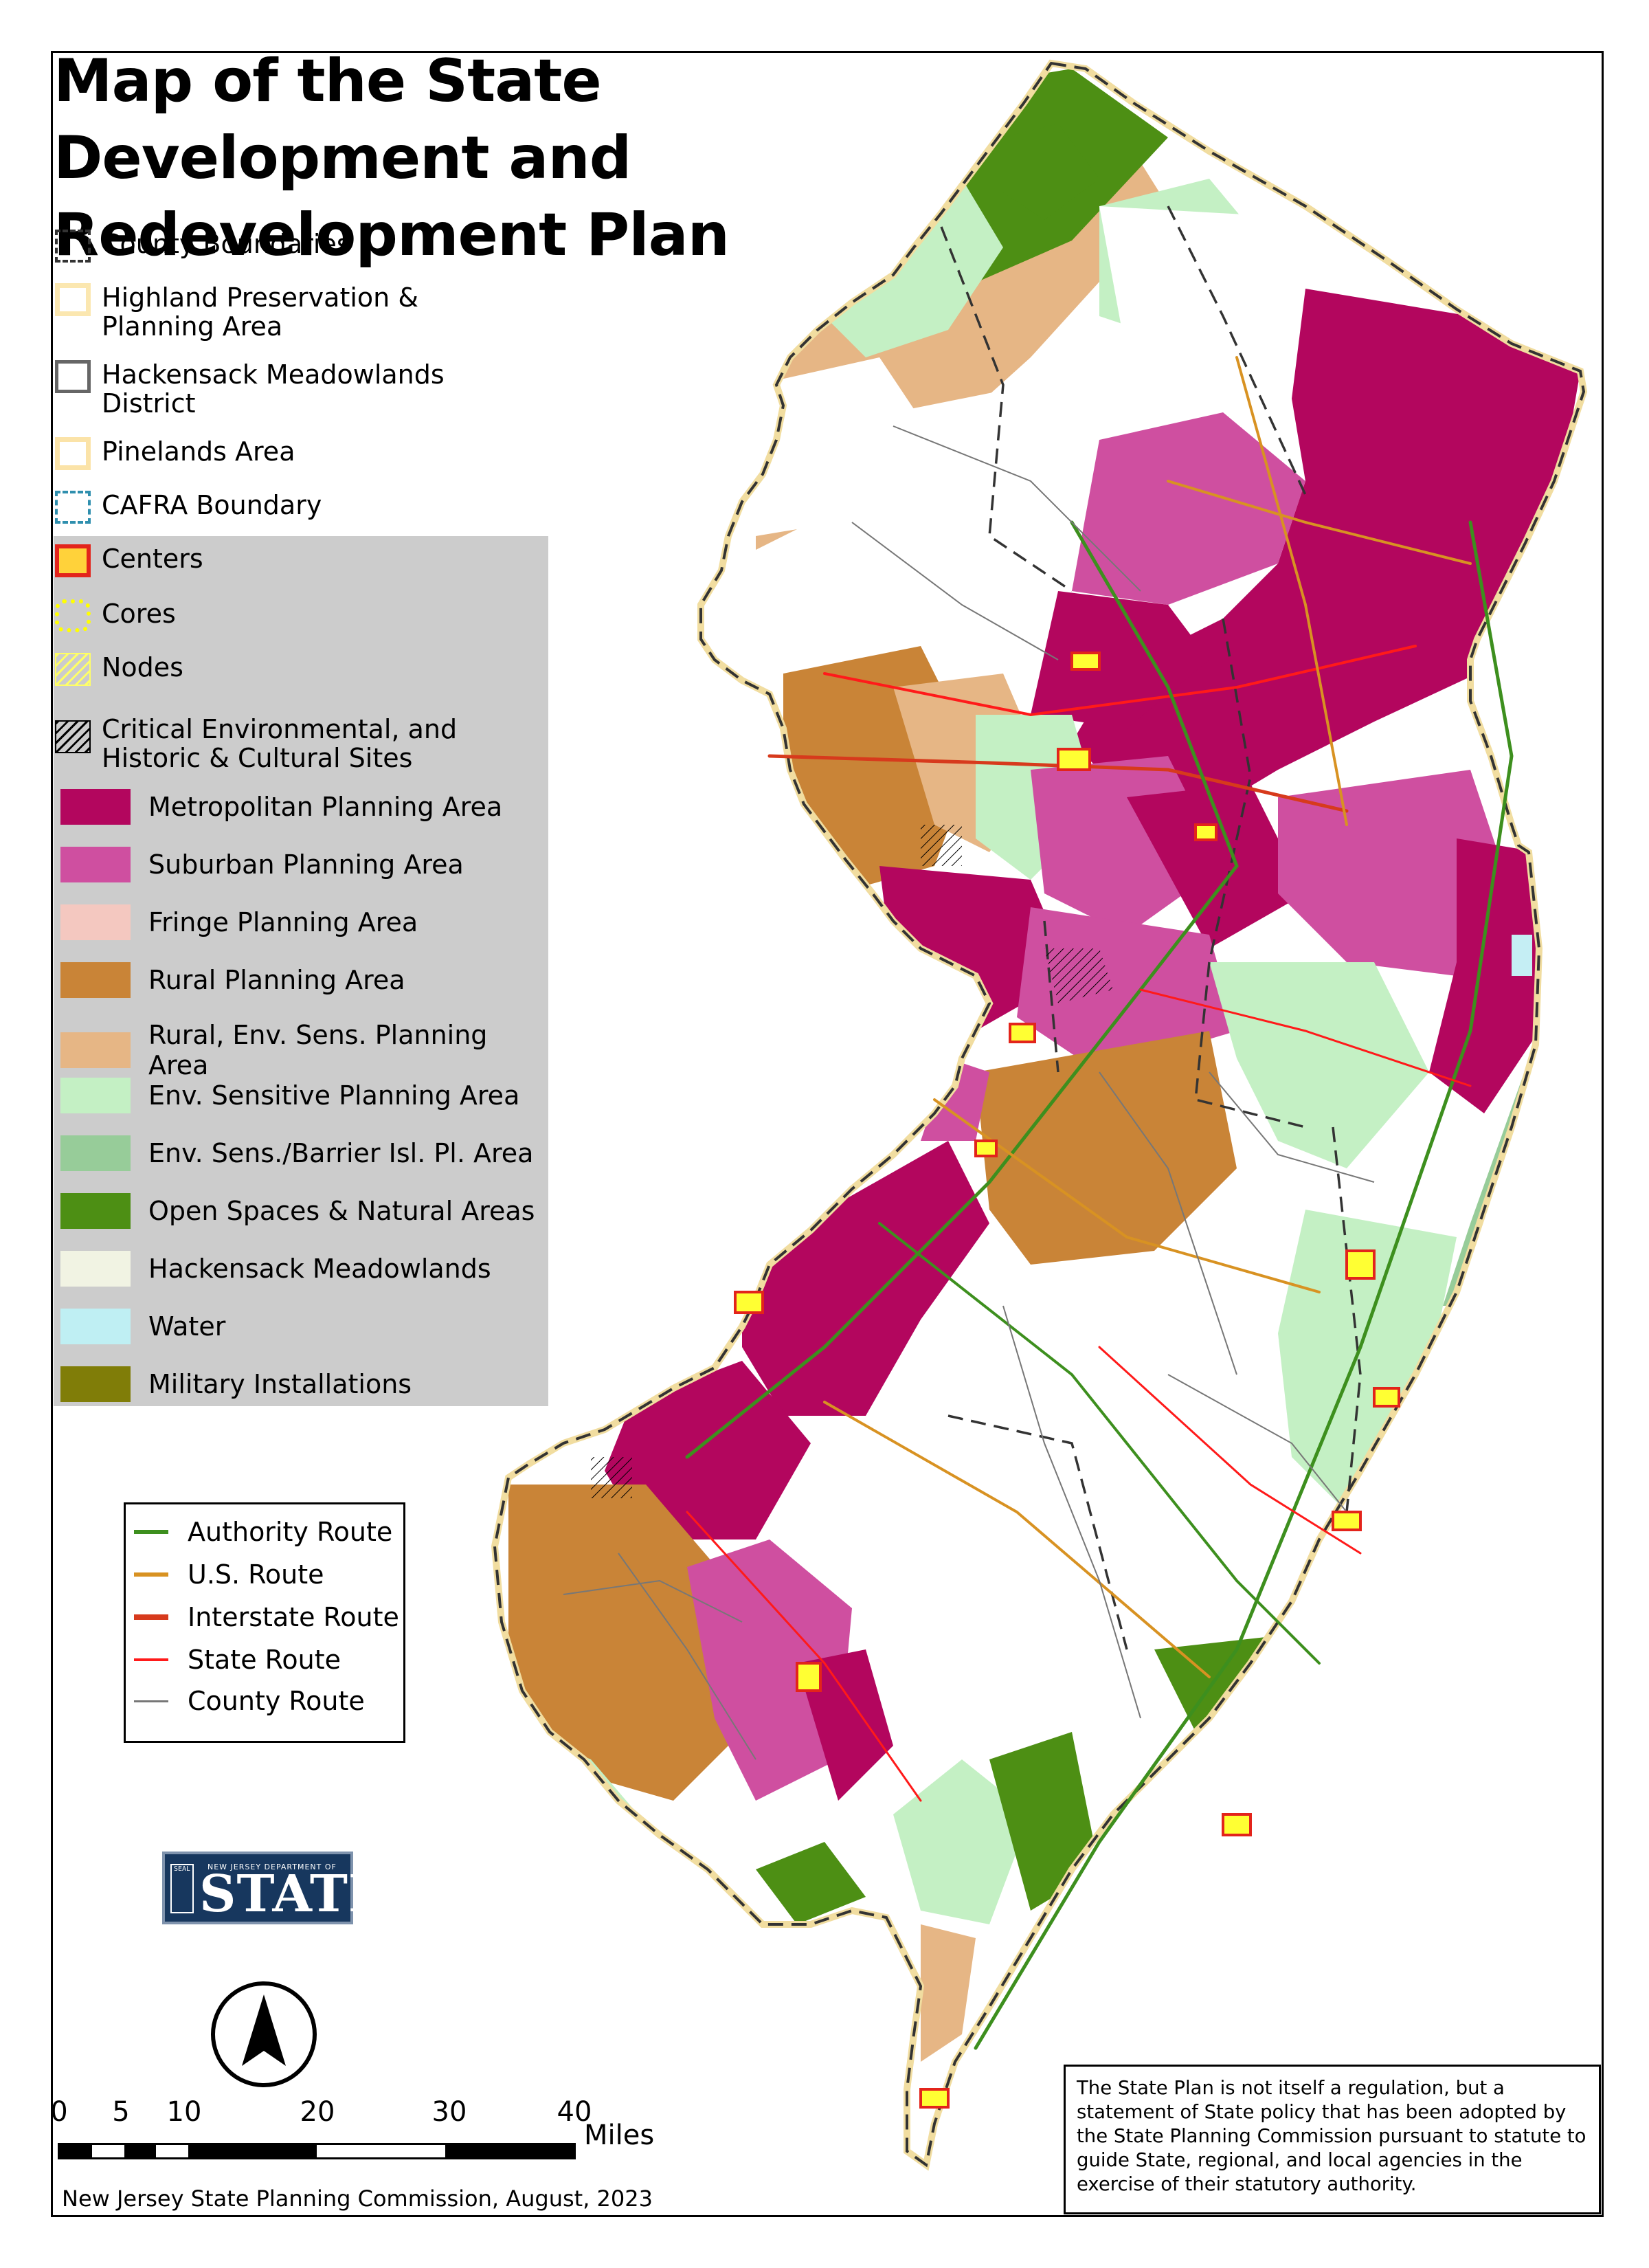 The image size is (1649, 2268). I want to click on legend-item-rural-env-sens: Rural, Env. Sens. Planning Area, so click(304, 1050).